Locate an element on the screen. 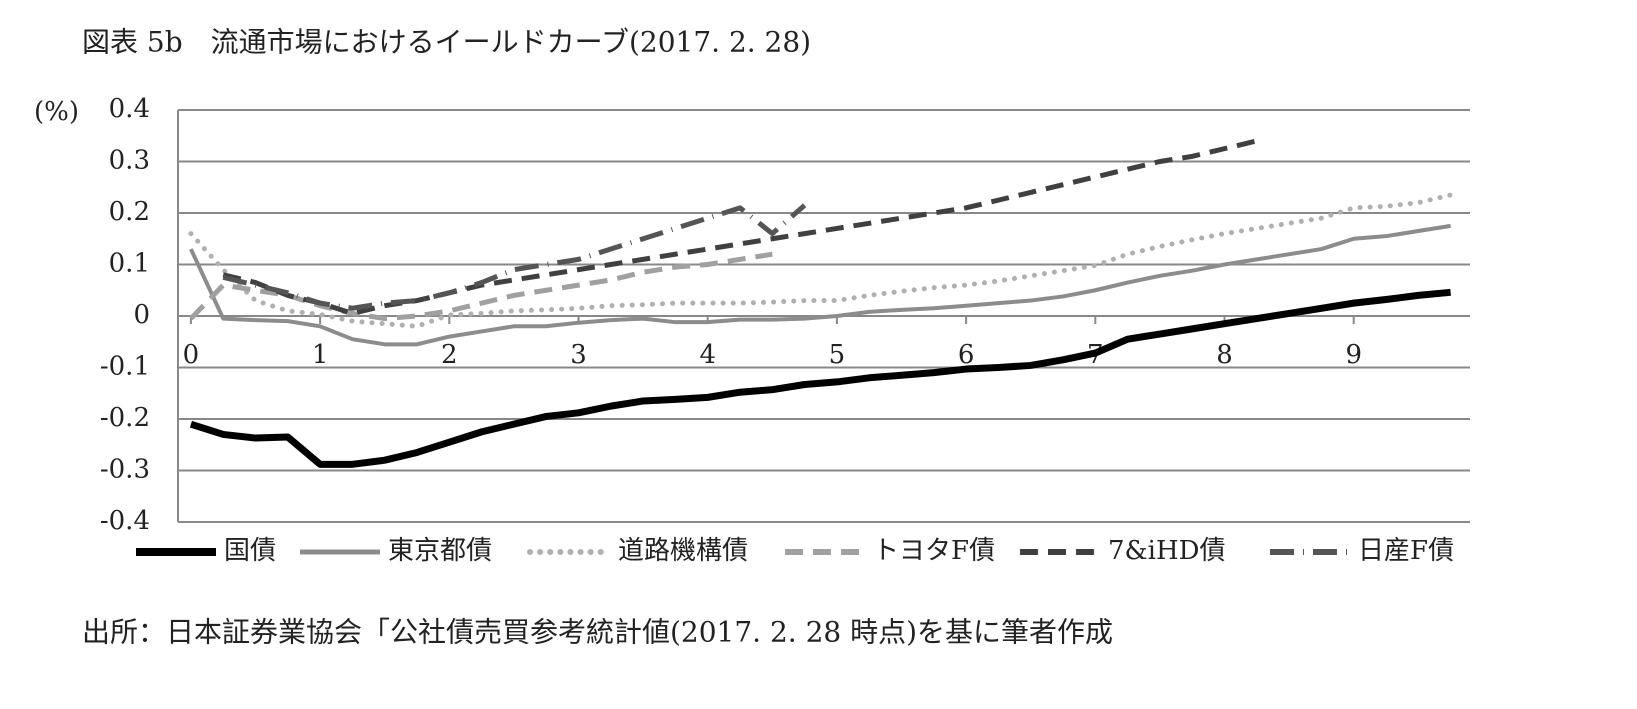 Image resolution: width=1637 pixels, height=709 pixels. y-tick-label: -0.2 is located at coordinates (125, 418).